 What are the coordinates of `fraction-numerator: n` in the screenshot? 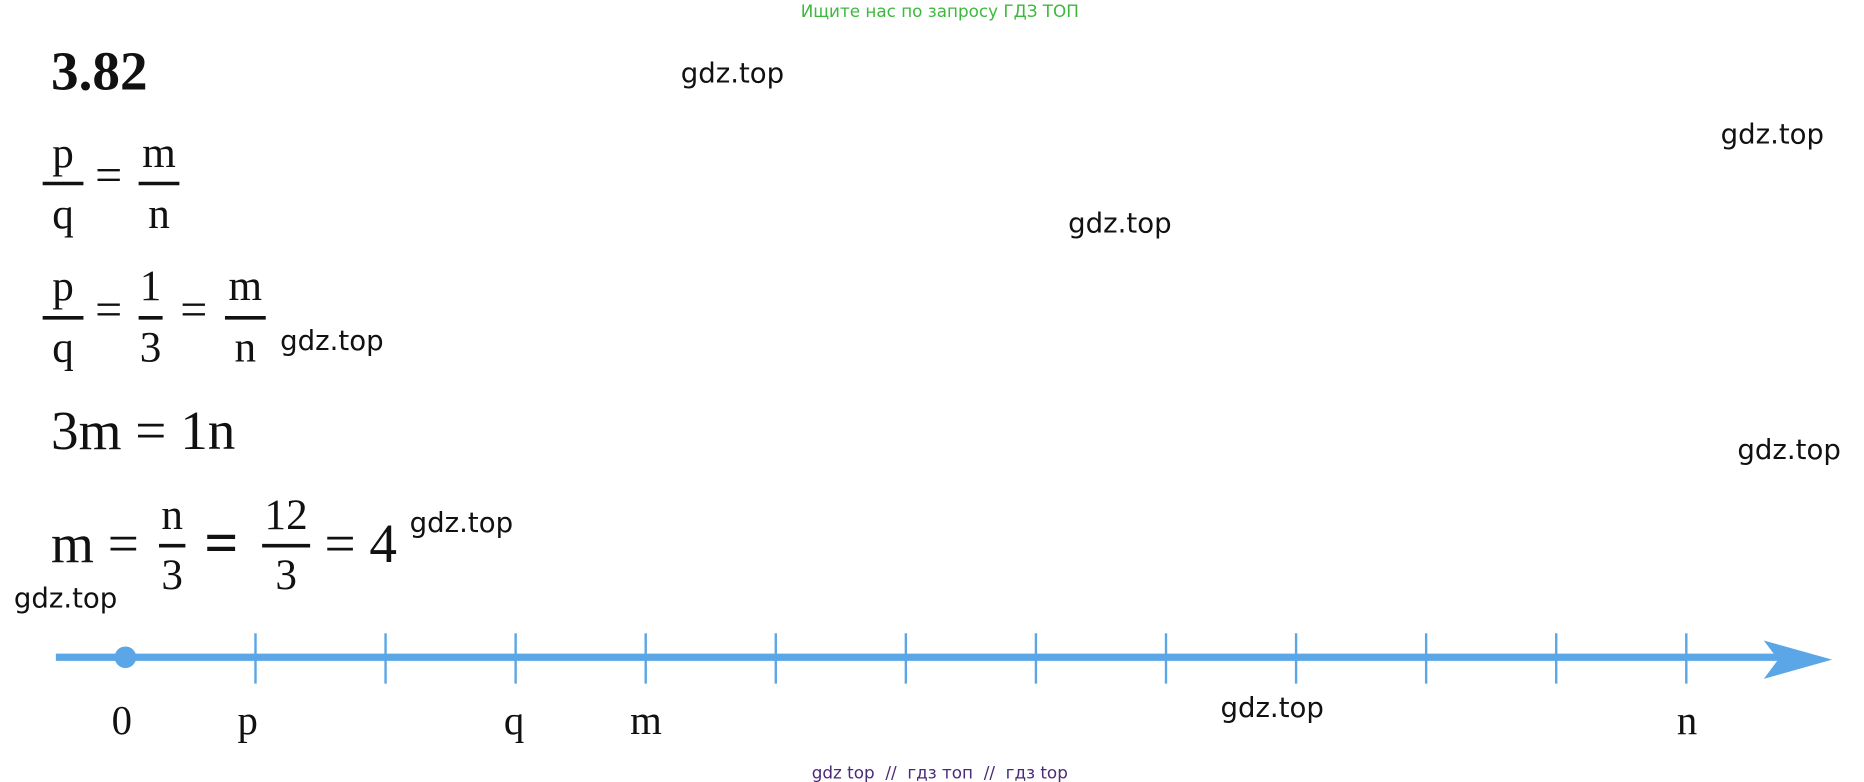 It's located at (172, 515).